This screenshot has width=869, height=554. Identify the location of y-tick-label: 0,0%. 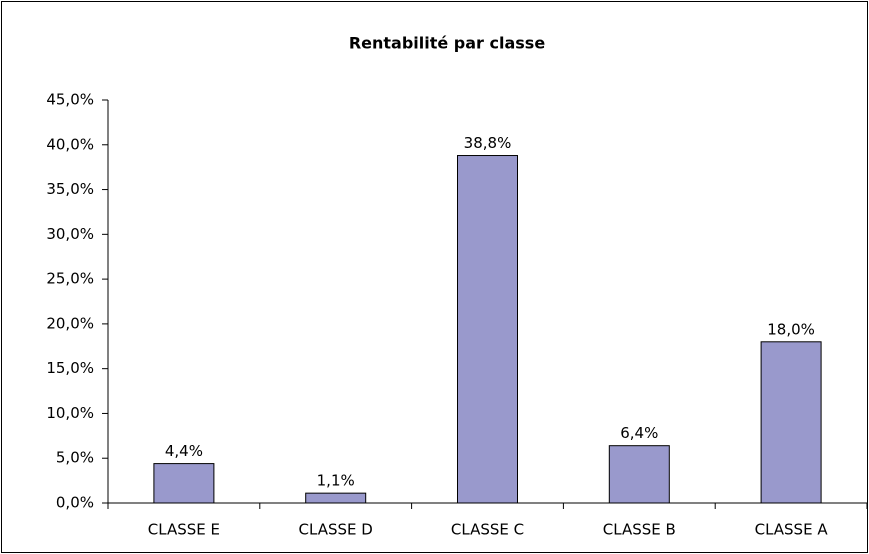
(75, 503).